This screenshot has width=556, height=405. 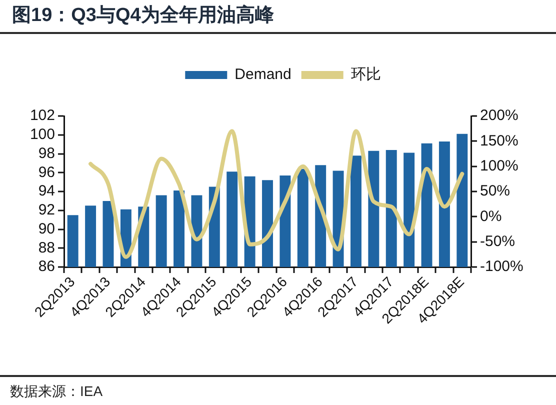 I want to click on y2-tick-label: 0%, so click(x=491, y=216).